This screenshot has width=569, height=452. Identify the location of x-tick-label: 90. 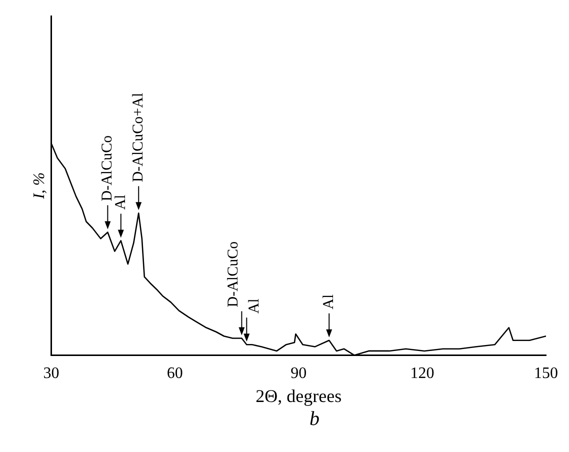
(298, 373).